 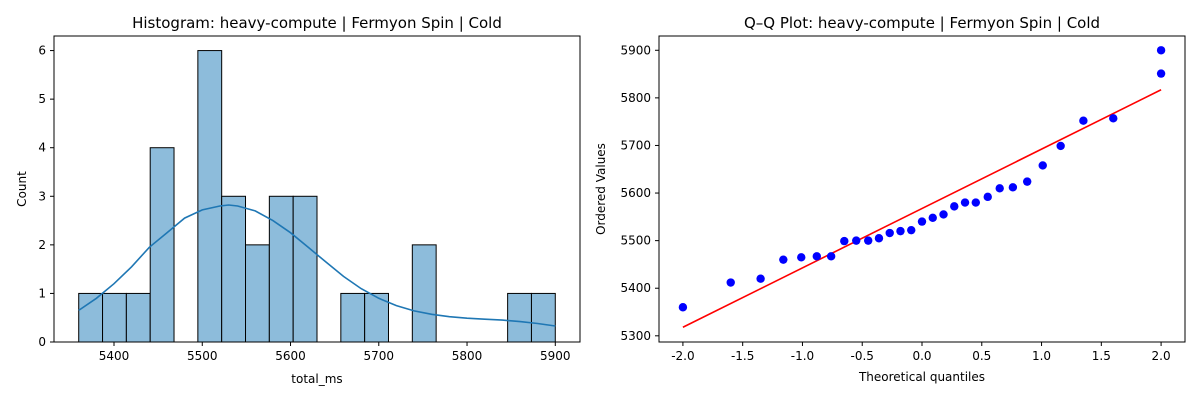 What do you see at coordinates (635, 241) in the screenshot?
I see `y-tick-label: 5500` at bounding box center [635, 241].